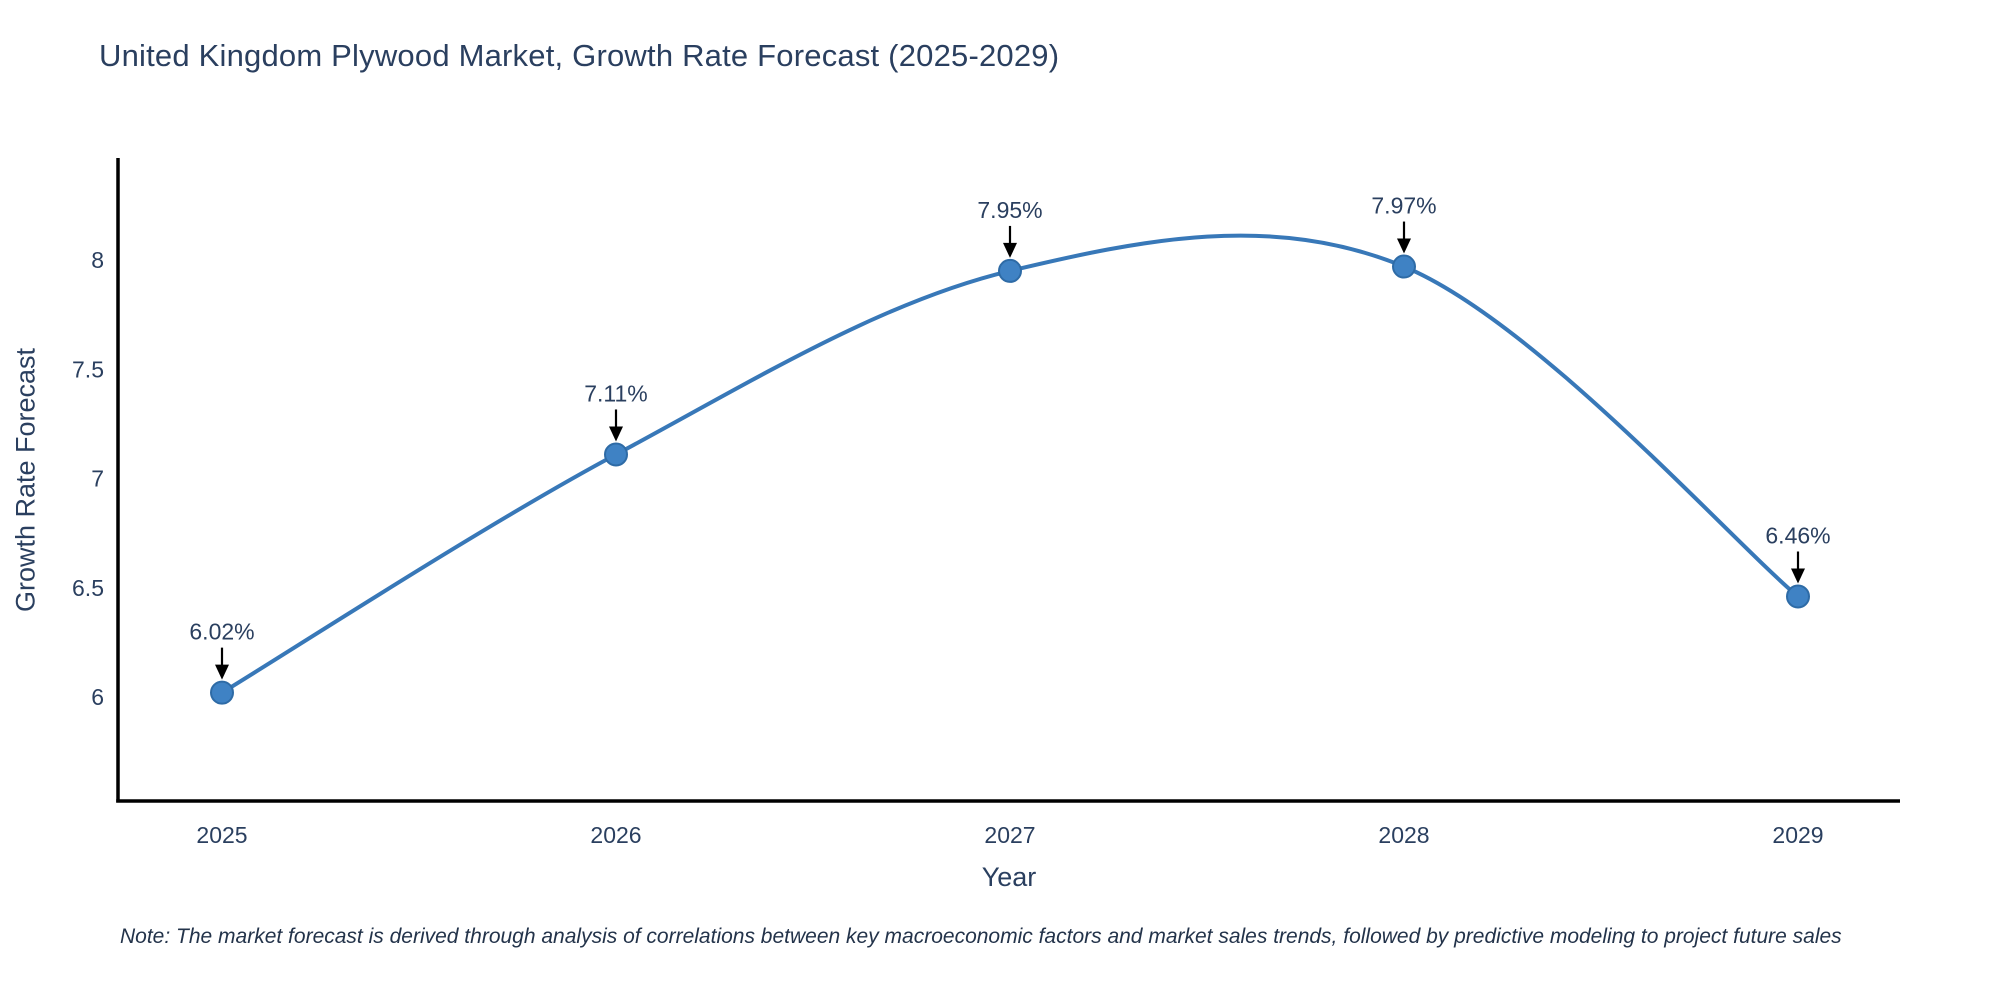 The width and height of the screenshot is (2000, 1000). What do you see at coordinates (616, 393) in the screenshot?
I see `data-point-label: 7.11%` at bounding box center [616, 393].